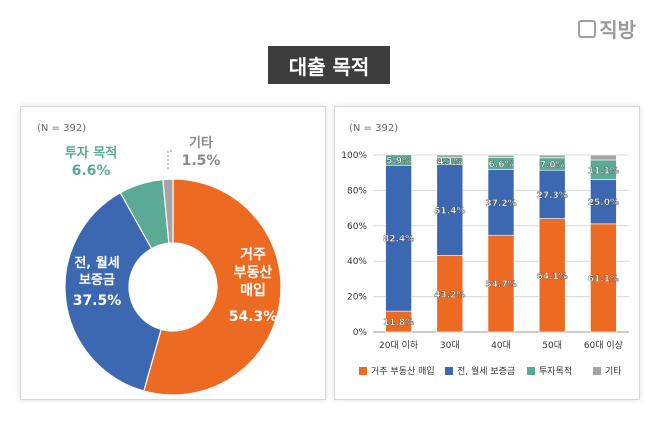 This screenshot has height=442, width=658. Describe the element at coordinates (357, 227) in the screenshot. I see `y-tick-label: 60%` at that location.